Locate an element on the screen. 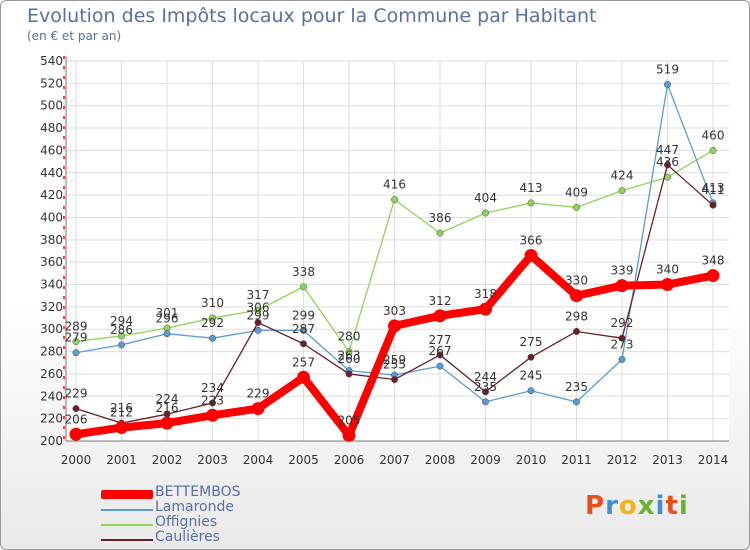  y-tick-label: 320 is located at coordinates (51, 307).